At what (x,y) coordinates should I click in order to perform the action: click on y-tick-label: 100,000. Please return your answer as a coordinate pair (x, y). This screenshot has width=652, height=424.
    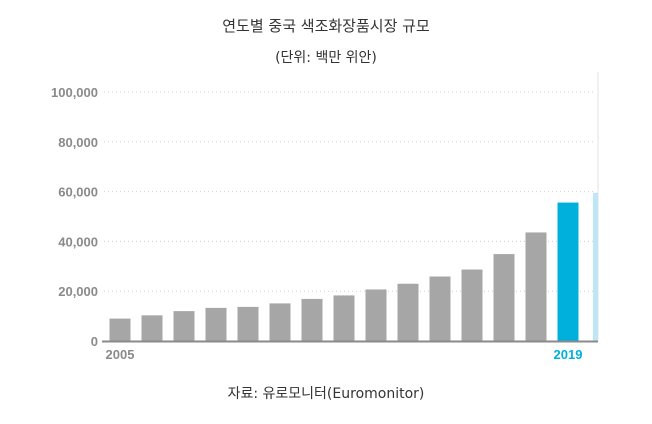
    Looking at the image, I should click on (74, 92).